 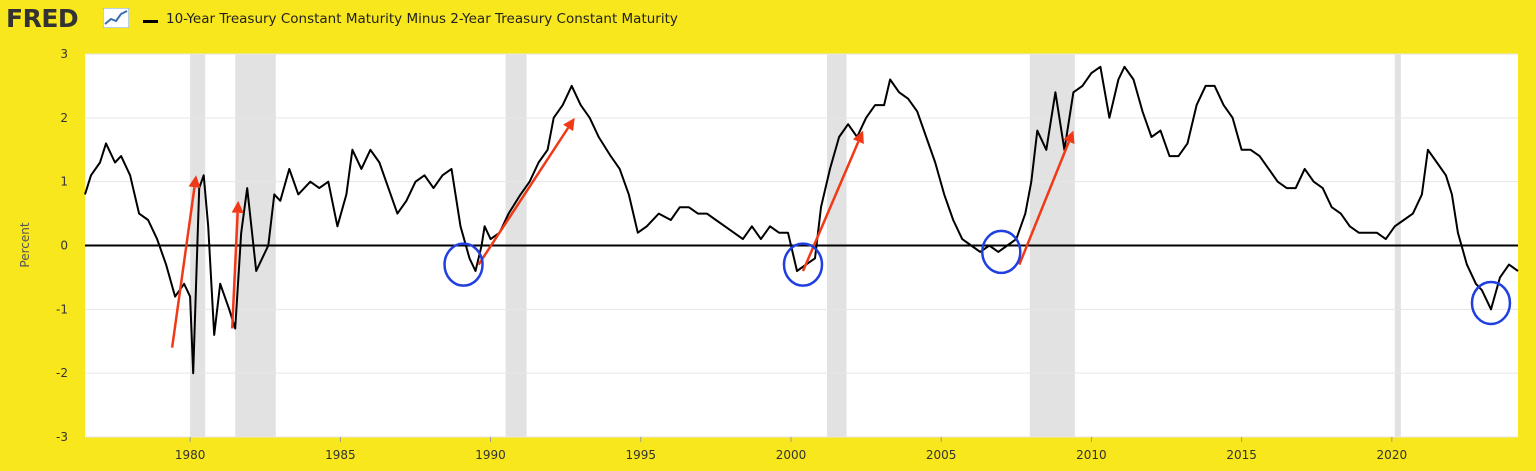 What do you see at coordinates (490, 455) in the screenshot?
I see `x-tick-label: 1990` at bounding box center [490, 455].